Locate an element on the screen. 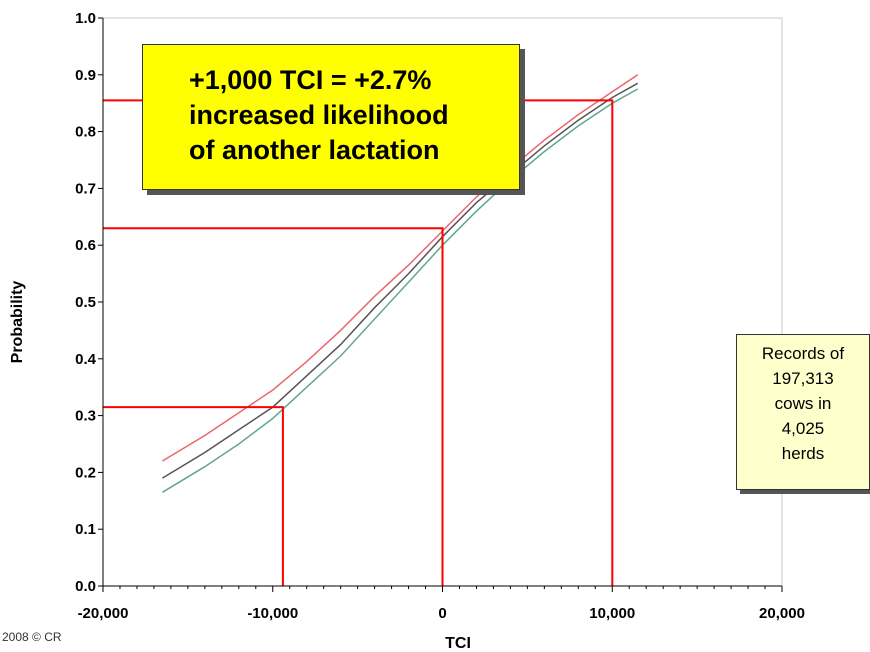  records-line-1: Records of is located at coordinates (803, 353).